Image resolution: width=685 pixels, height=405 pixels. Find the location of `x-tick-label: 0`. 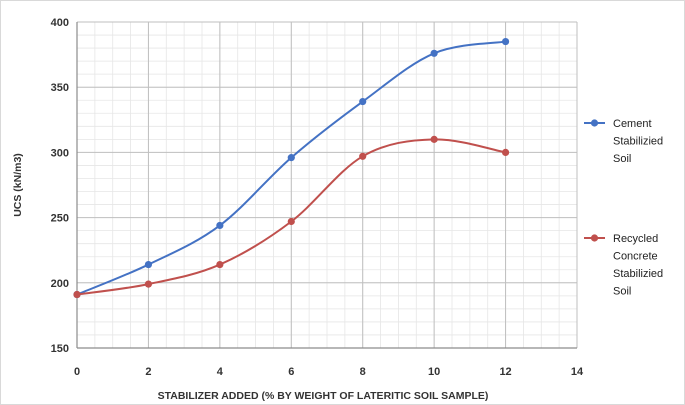

x-tick-label: 0 is located at coordinates (77, 372).